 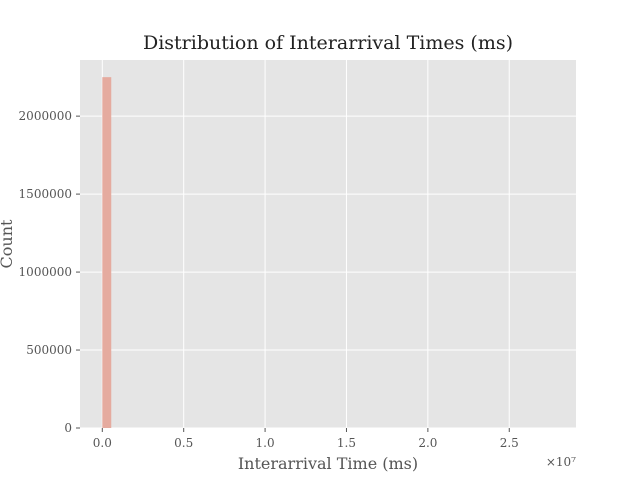 I want to click on x-tick-label: 2.0, so click(x=427, y=443).